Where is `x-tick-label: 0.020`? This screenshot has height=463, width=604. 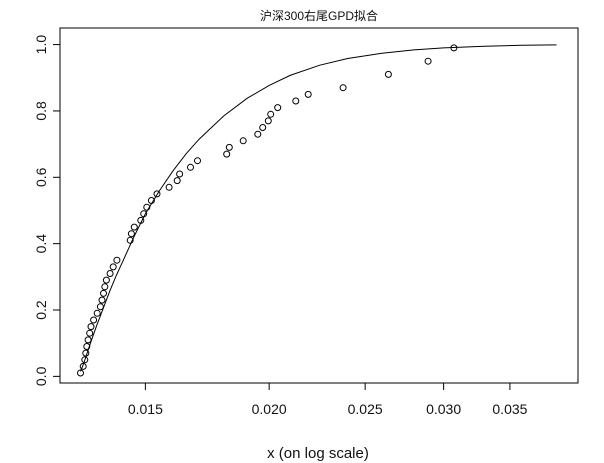
x-tick-label: 0.020 is located at coordinates (269, 409).